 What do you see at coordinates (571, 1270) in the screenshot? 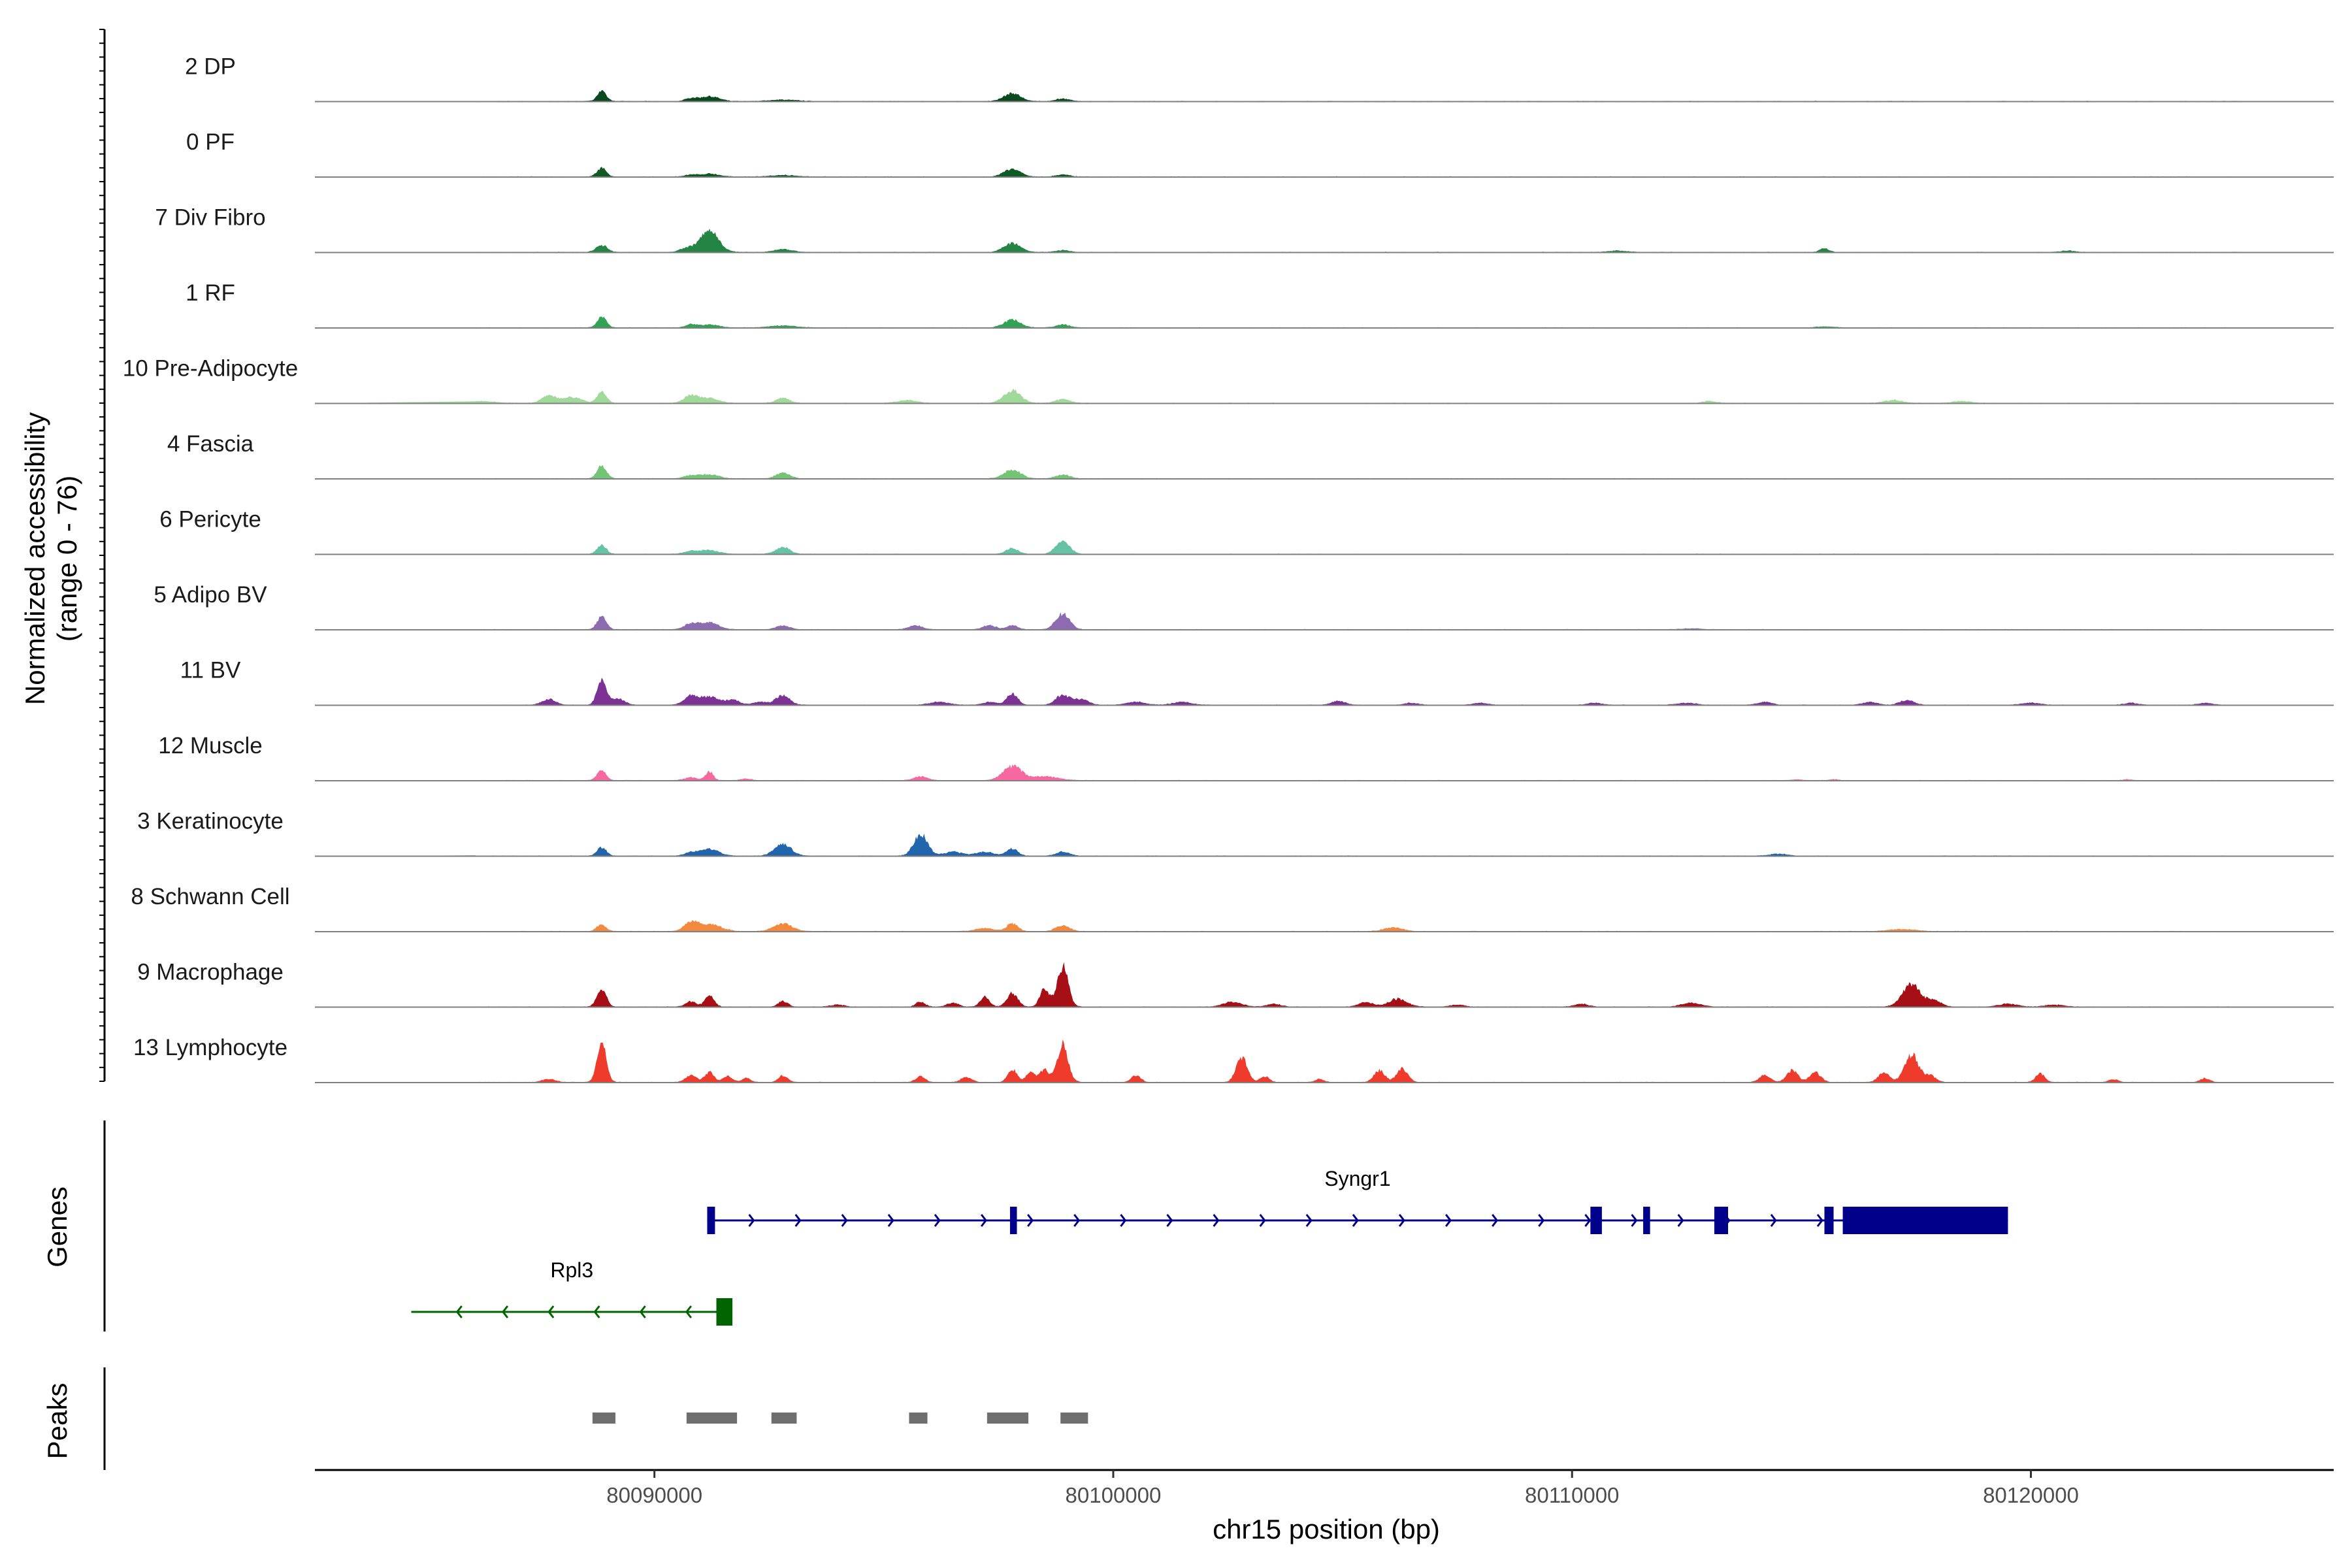
I see `gene-name: Rpl3` at bounding box center [571, 1270].